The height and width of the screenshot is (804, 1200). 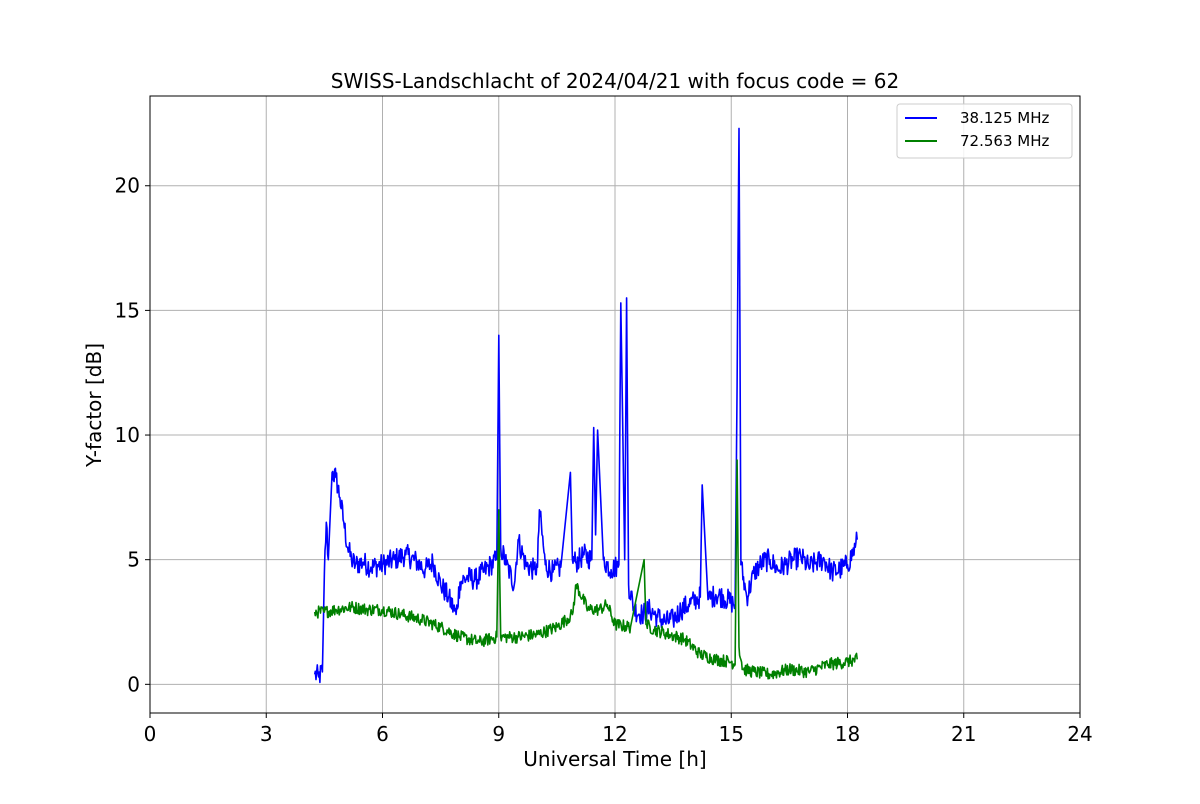 I want to click on y-tick-label: 10, so click(x=127, y=435).